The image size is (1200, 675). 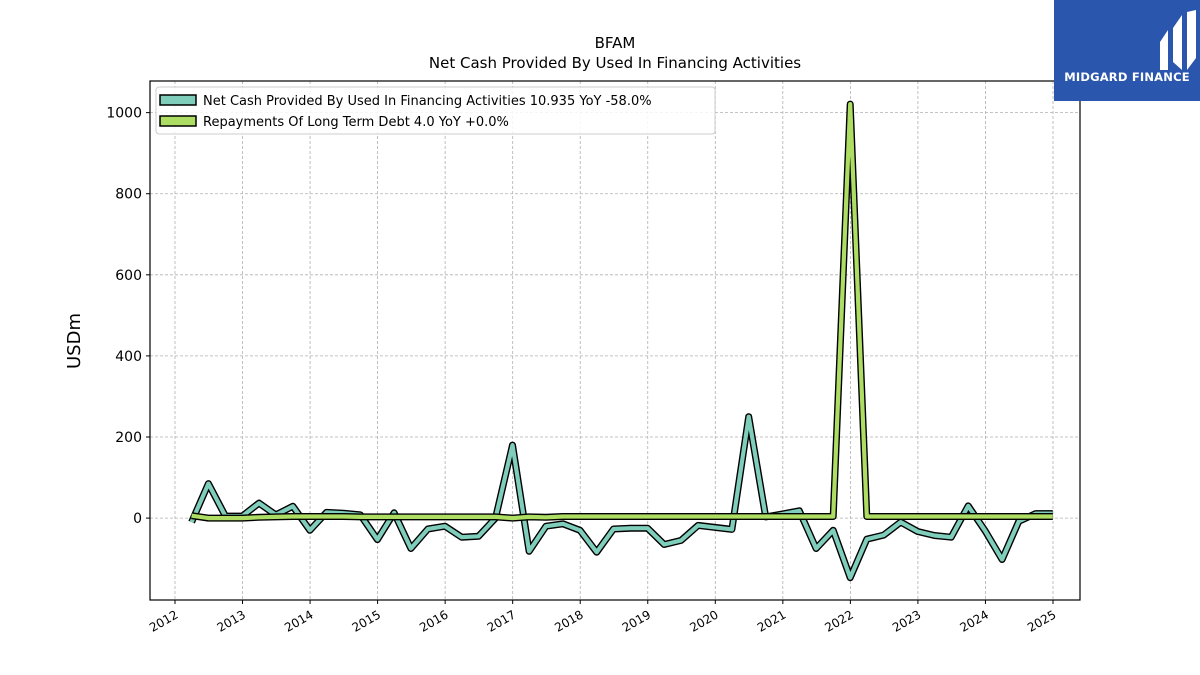 What do you see at coordinates (128, 276) in the screenshot?
I see `y-tick-label: 600` at bounding box center [128, 276].